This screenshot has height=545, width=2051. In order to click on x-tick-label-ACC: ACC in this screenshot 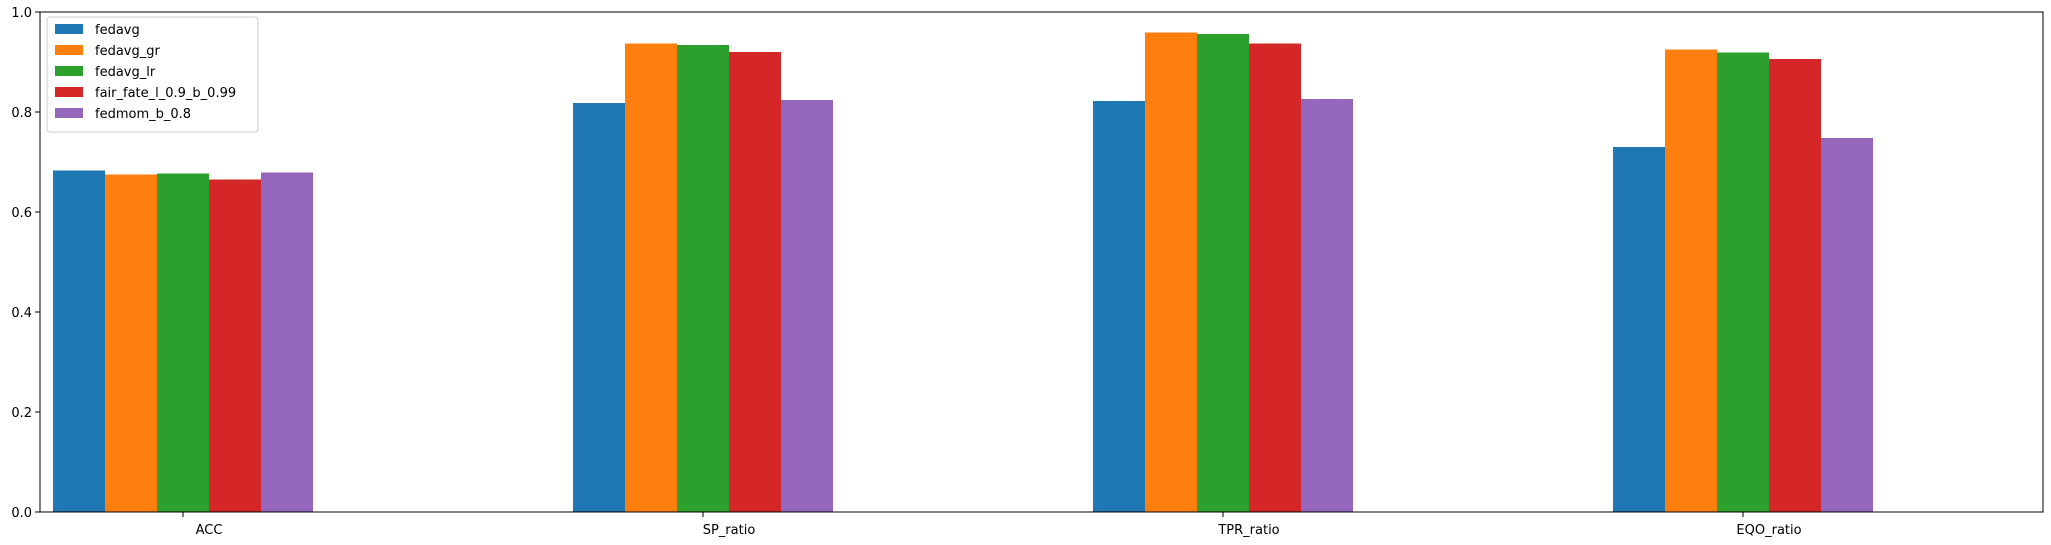, I will do `click(209, 530)`.